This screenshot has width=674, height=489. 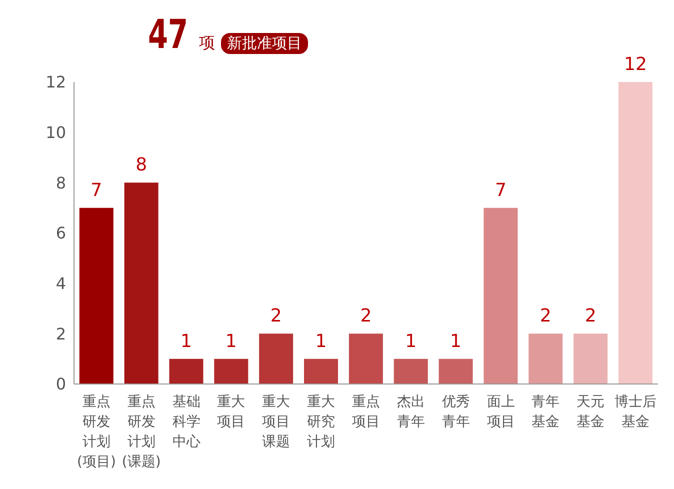 I want to click on x-tick-label: 杰出青年, so click(x=410, y=412).